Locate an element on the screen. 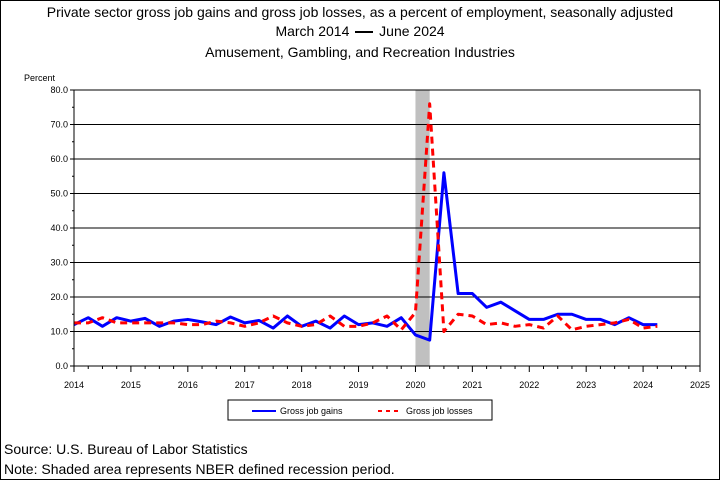  x-tick-label: 2023 is located at coordinates (586, 385).